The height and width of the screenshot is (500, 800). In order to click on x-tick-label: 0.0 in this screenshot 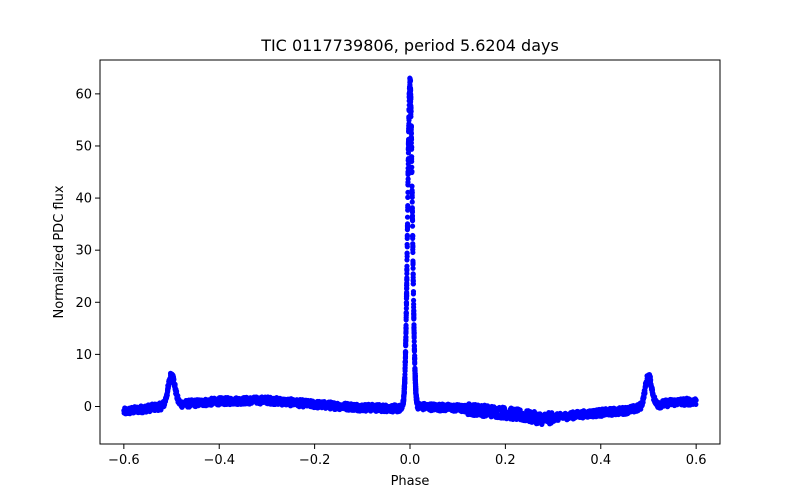, I will do `click(410, 460)`.